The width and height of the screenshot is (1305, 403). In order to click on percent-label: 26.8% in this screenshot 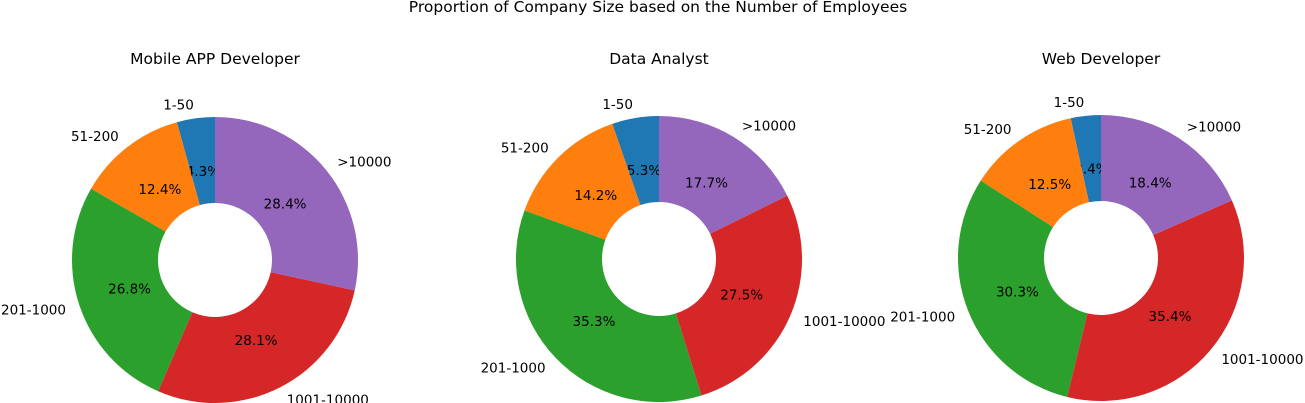, I will do `click(129, 289)`.